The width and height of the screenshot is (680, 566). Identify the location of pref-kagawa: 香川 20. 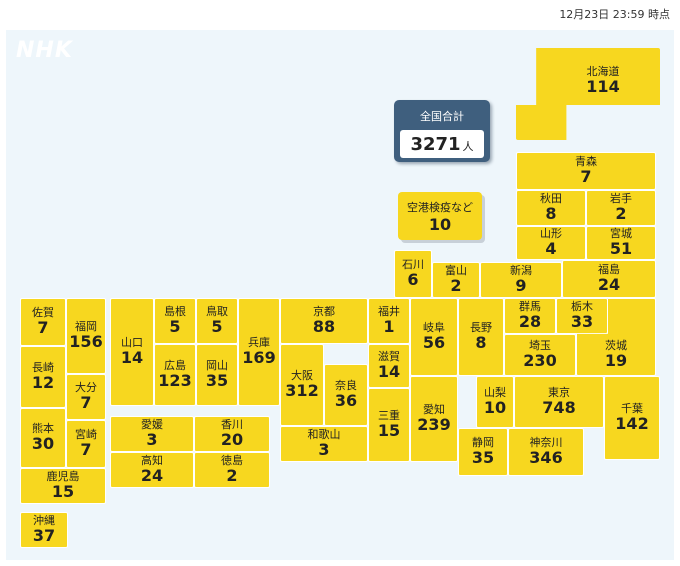
(232, 434).